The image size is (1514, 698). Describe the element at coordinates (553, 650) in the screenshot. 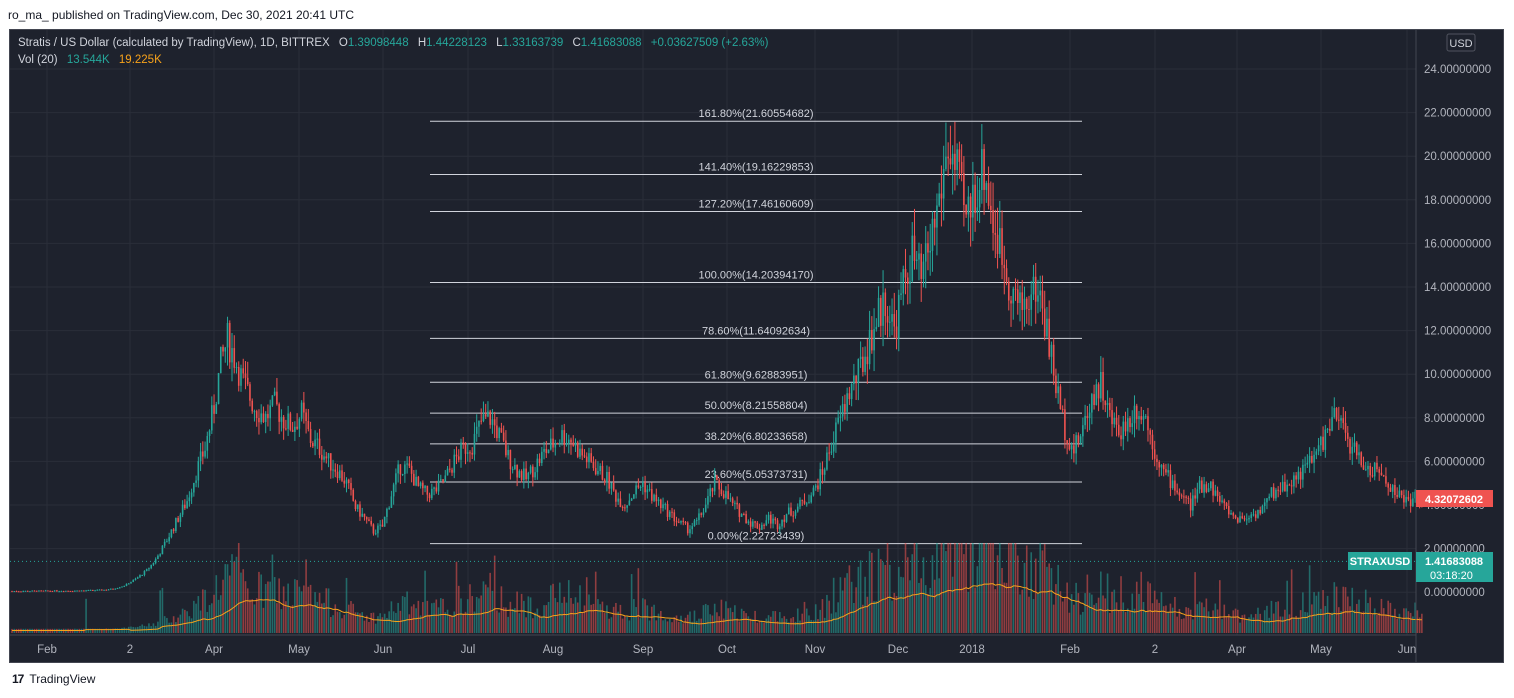

I see `x-tick-label: Aug` at that location.